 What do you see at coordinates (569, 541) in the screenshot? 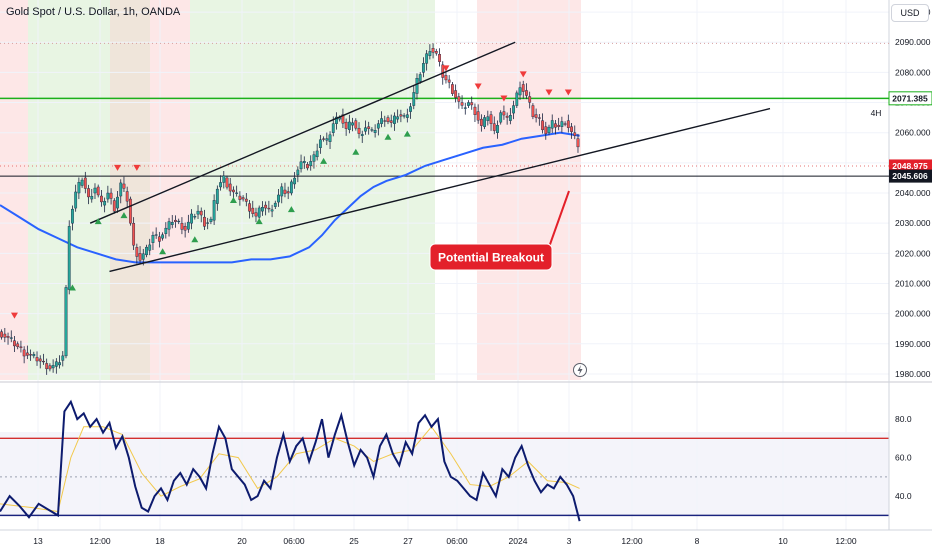
I see `time-tick-label: 3` at bounding box center [569, 541].